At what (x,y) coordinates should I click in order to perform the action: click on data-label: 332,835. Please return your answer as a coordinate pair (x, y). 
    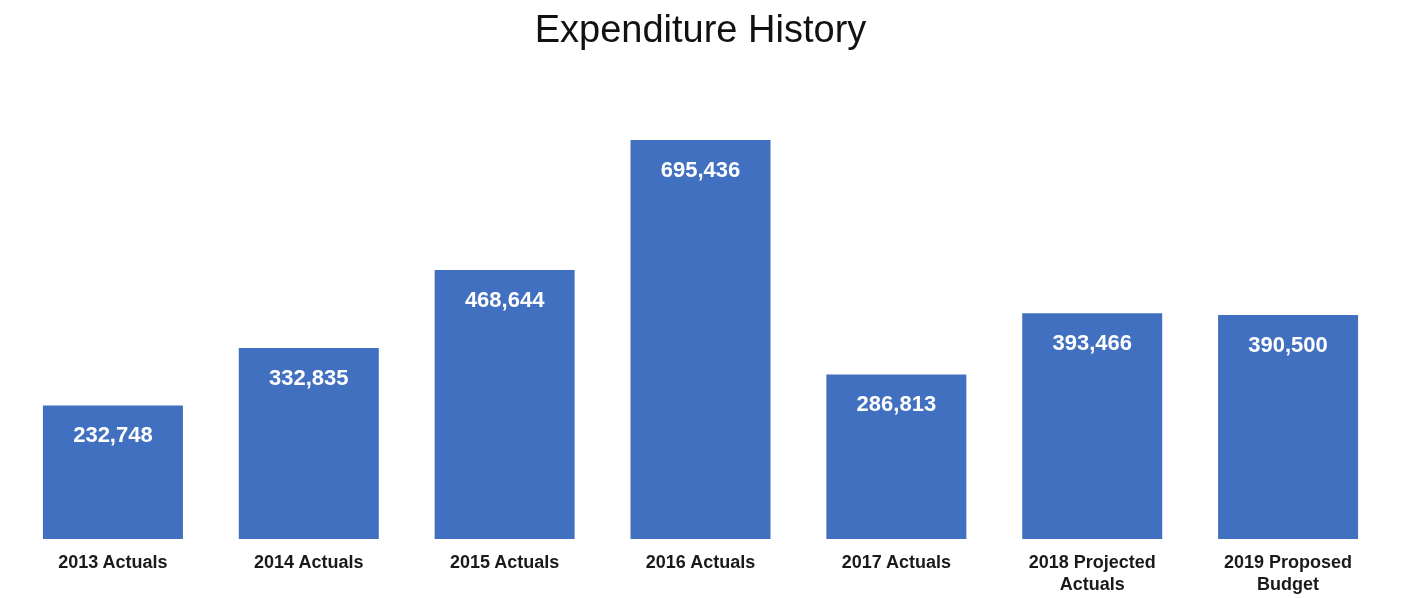
    Looking at the image, I should click on (309, 378).